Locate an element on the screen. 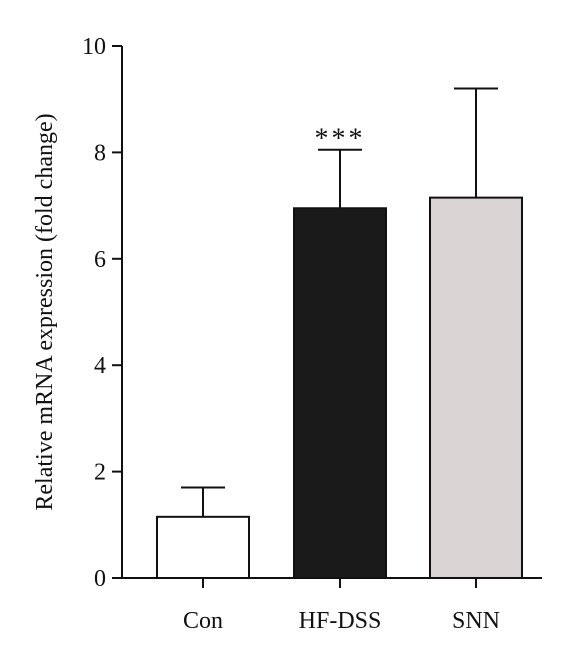  y-tick-label: 4 is located at coordinates (100, 366).